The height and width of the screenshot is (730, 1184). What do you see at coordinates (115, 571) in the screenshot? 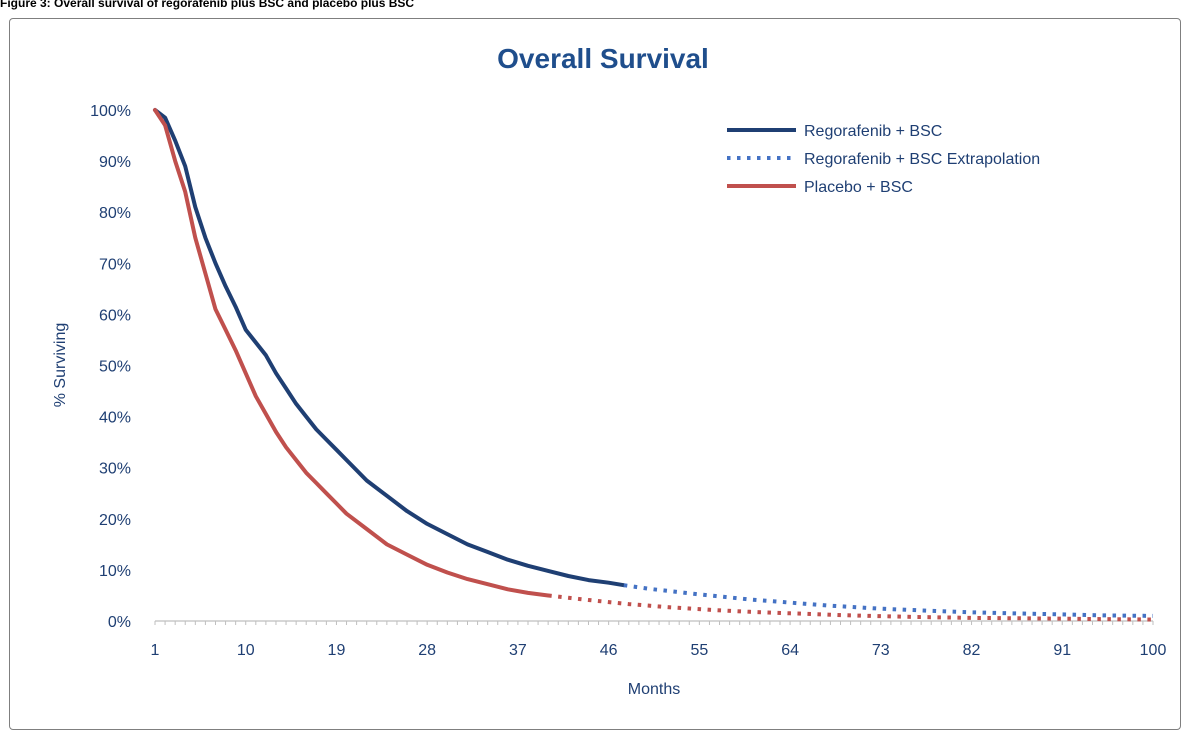
I see `y-tick-label: 10%` at bounding box center [115, 571].